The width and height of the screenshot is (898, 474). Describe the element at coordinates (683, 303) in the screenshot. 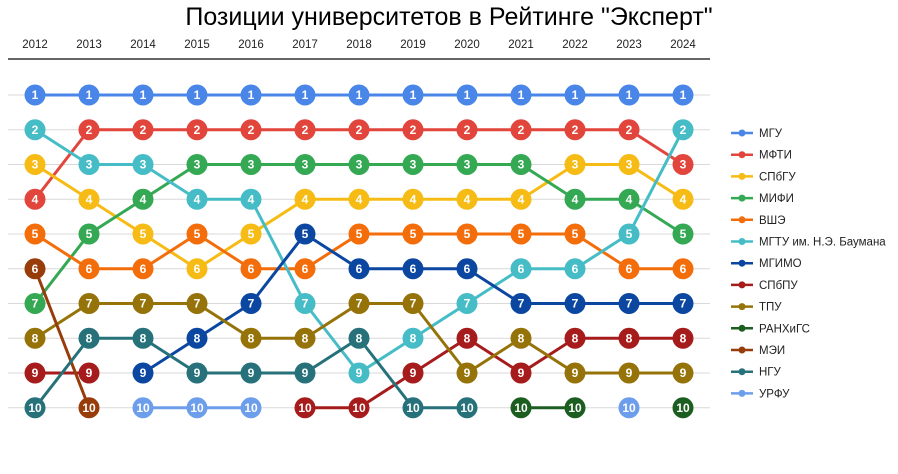

I see `data-point-6-2024: 7` at that location.